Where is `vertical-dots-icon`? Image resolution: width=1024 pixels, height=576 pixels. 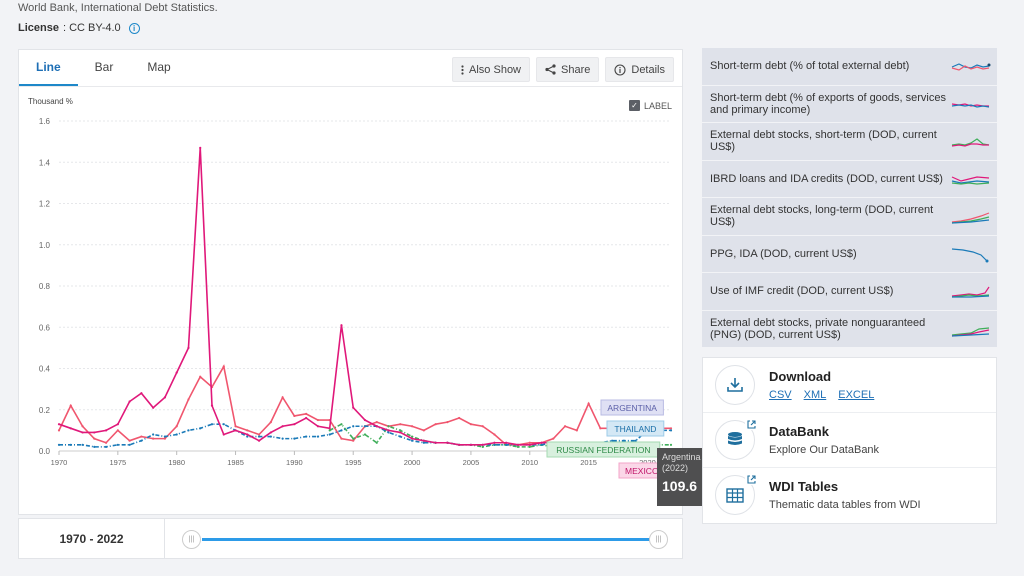
vertical-dots-icon is located at coordinates (462, 69).